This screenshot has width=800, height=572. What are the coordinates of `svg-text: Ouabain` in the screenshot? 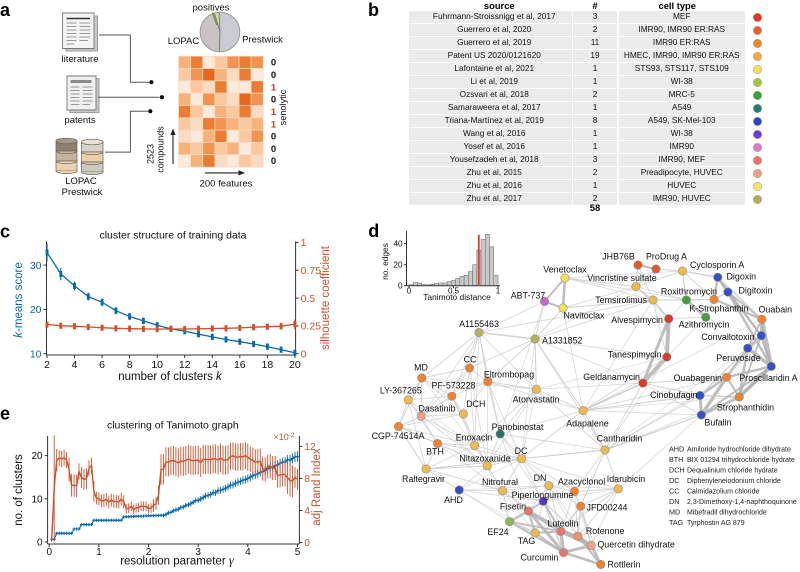 It's located at (776, 310).